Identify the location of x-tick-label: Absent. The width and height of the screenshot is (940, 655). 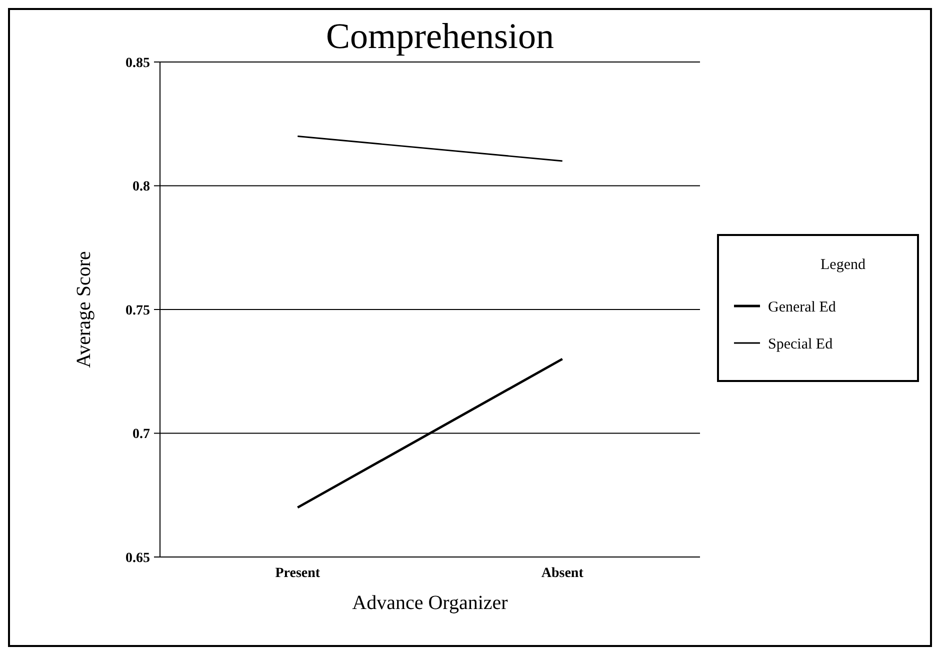
(562, 573).